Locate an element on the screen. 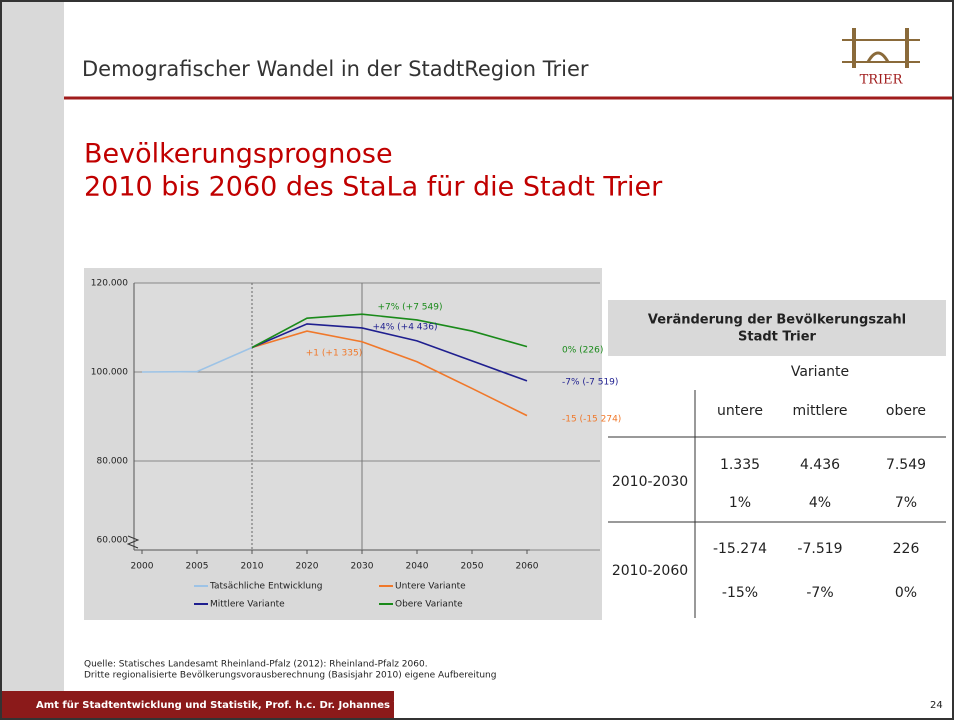 The image size is (954, 720). heading-line: Bevölkerungsprognose is located at coordinates (238, 154).